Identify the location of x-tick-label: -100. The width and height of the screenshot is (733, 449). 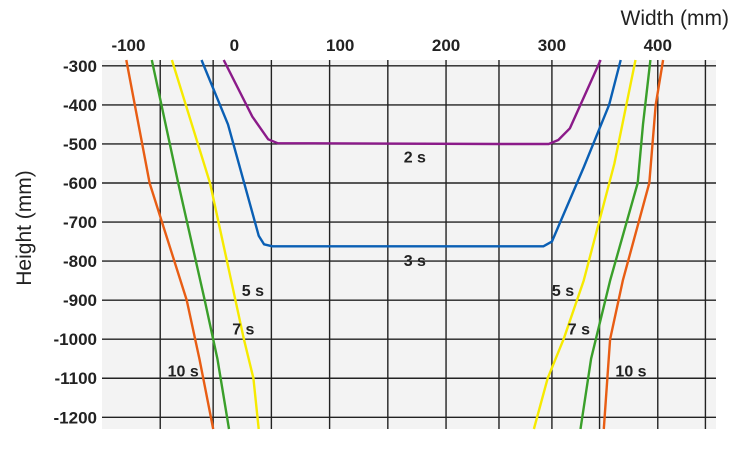
(128, 45).